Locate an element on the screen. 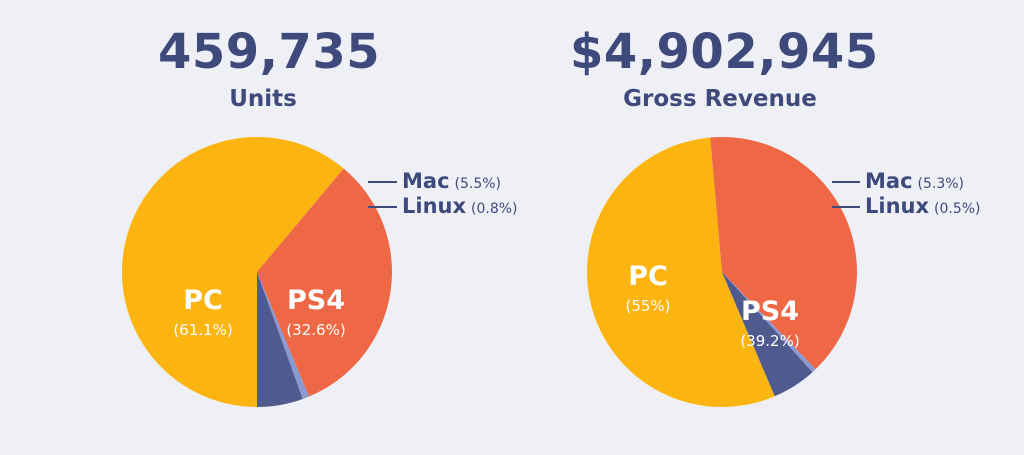 The height and width of the screenshot is (455, 1024). units-name-linux: Linux is located at coordinates (434, 206).